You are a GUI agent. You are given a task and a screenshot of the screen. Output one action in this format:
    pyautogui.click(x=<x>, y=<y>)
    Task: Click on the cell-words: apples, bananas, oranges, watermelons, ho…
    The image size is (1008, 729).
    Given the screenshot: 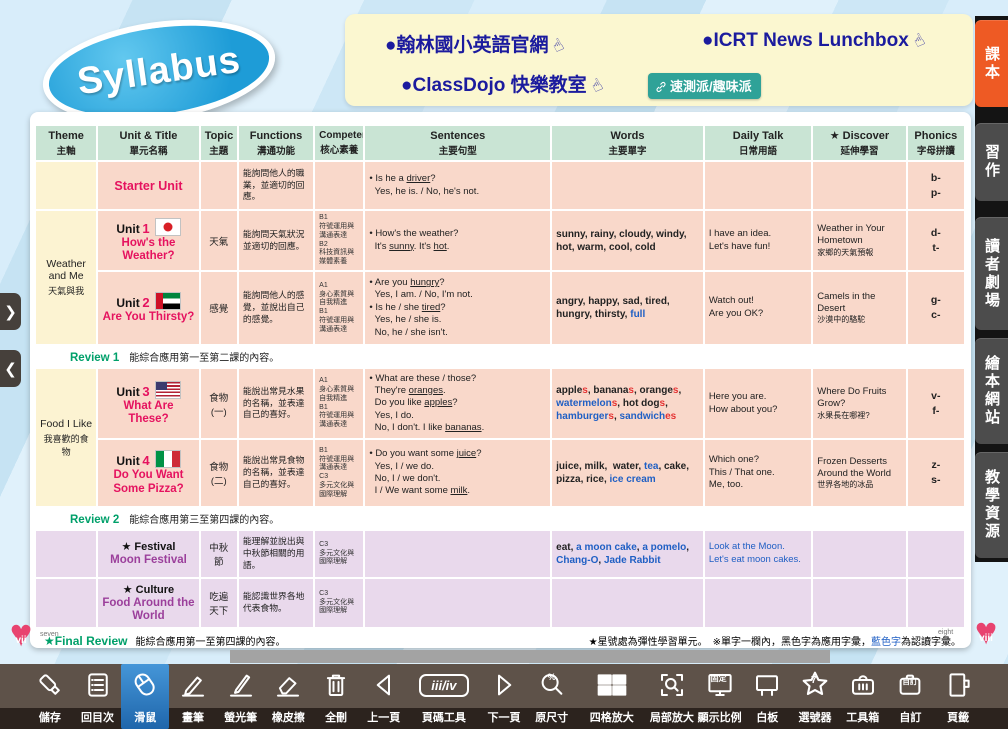 What is the action you would take?
    pyautogui.click(x=627, y=403)
    